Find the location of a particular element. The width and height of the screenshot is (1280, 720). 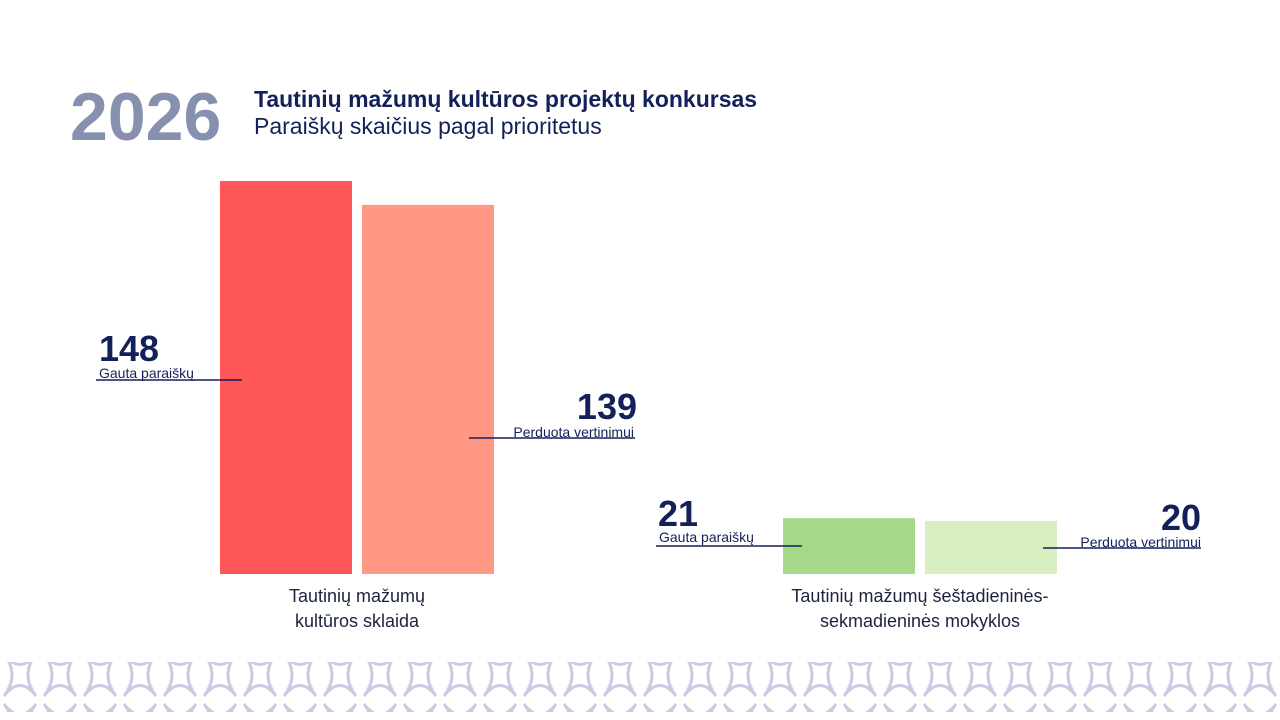

chart-subtitle: Paraiškų skaičius pagal prioritetus is located at coordinates (428, 126).